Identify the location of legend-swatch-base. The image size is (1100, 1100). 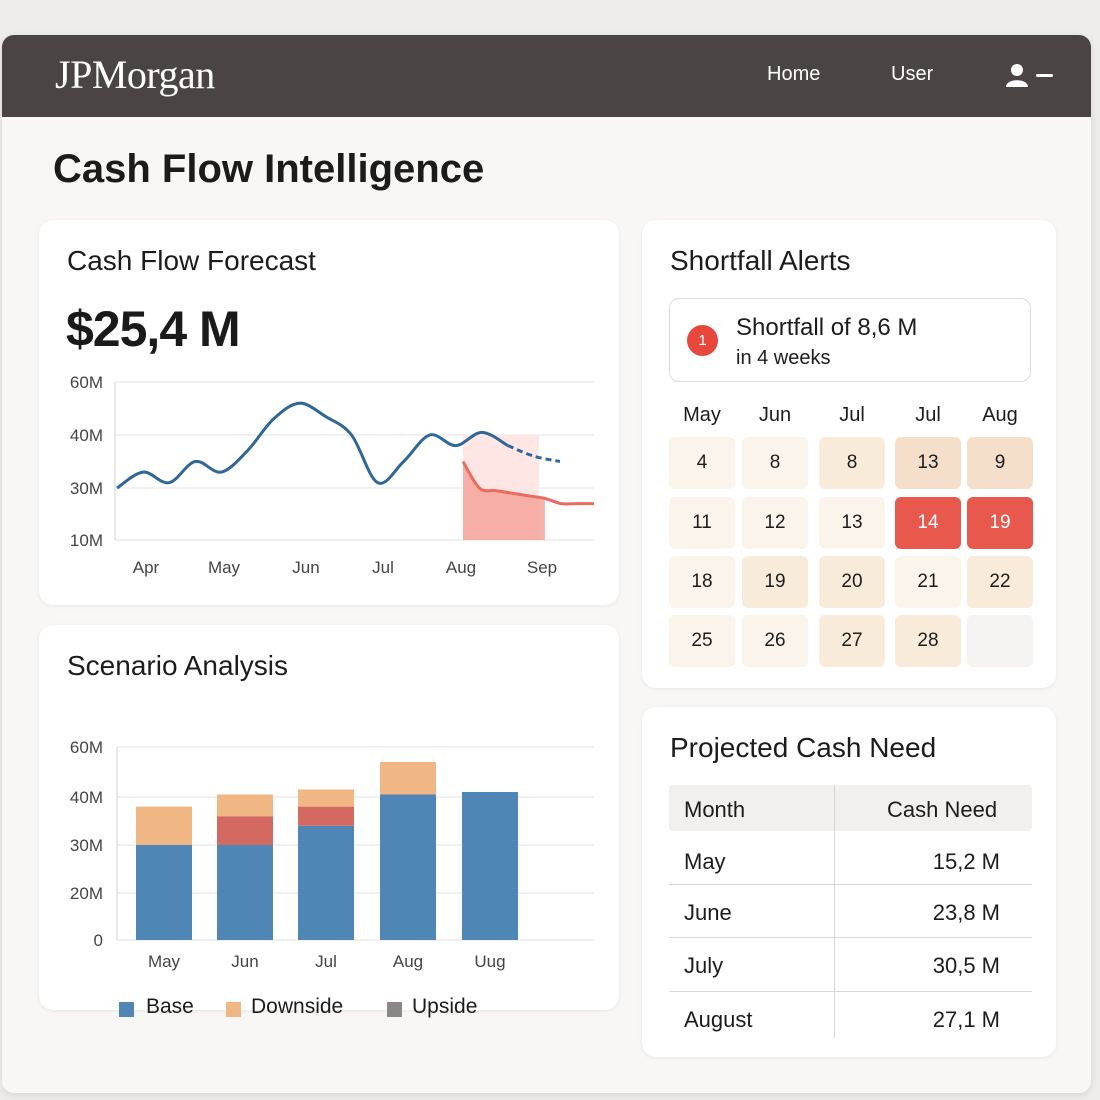
(126, 1009).